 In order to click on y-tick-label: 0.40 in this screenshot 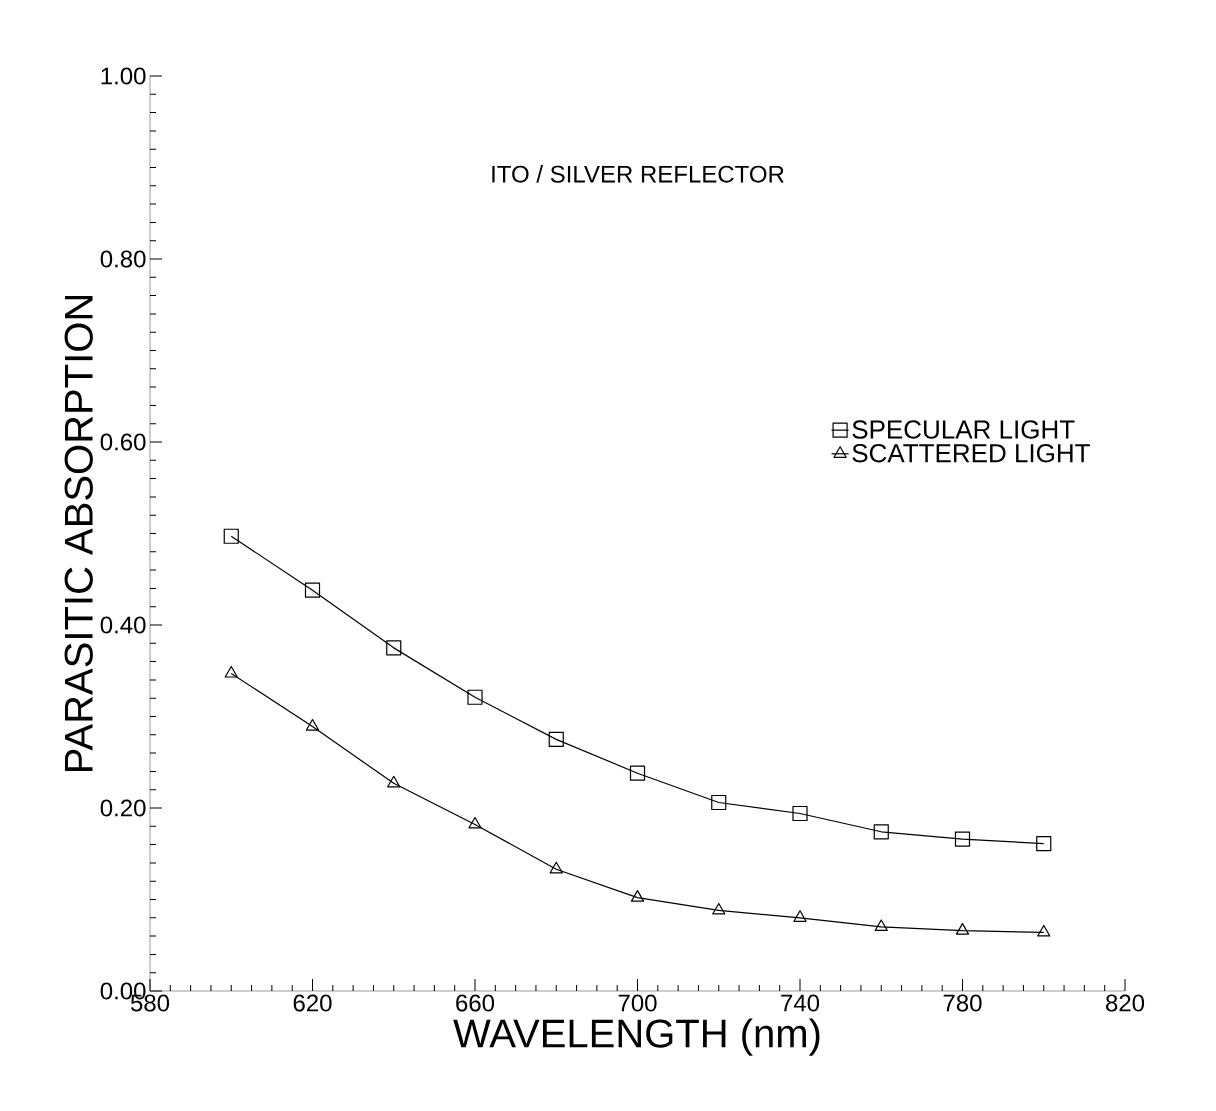, I will do `click(123, 625)`.